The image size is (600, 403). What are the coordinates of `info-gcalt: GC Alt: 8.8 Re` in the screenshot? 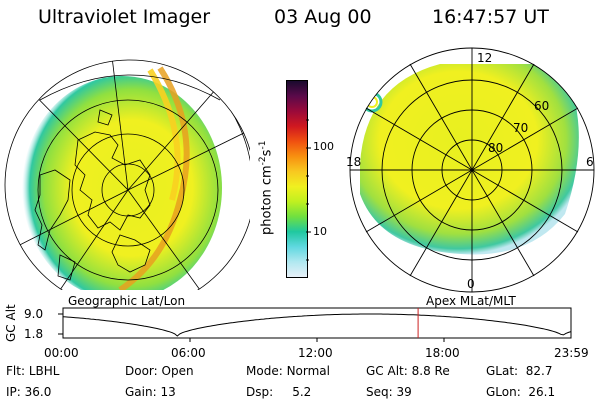 It's located at (408, 371).